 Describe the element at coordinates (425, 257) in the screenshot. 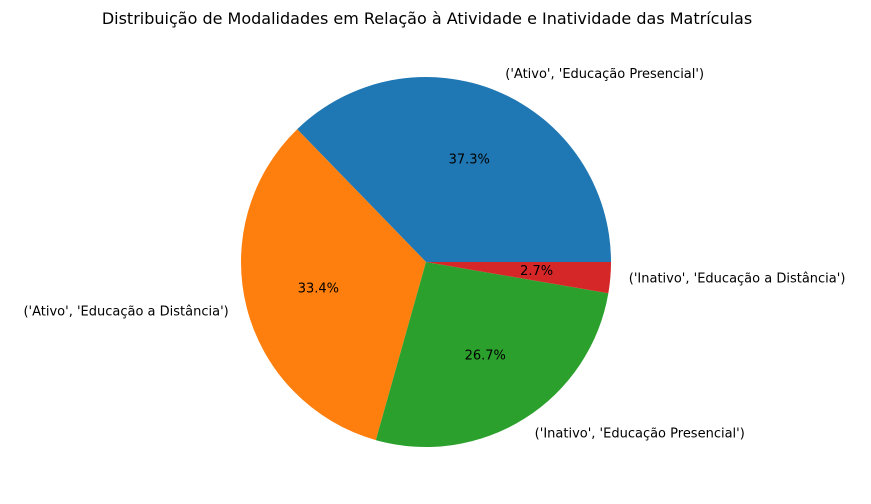

I see `pie-percent-labels: 37.3% 33.4% 26.7% 2.7%` at that location.